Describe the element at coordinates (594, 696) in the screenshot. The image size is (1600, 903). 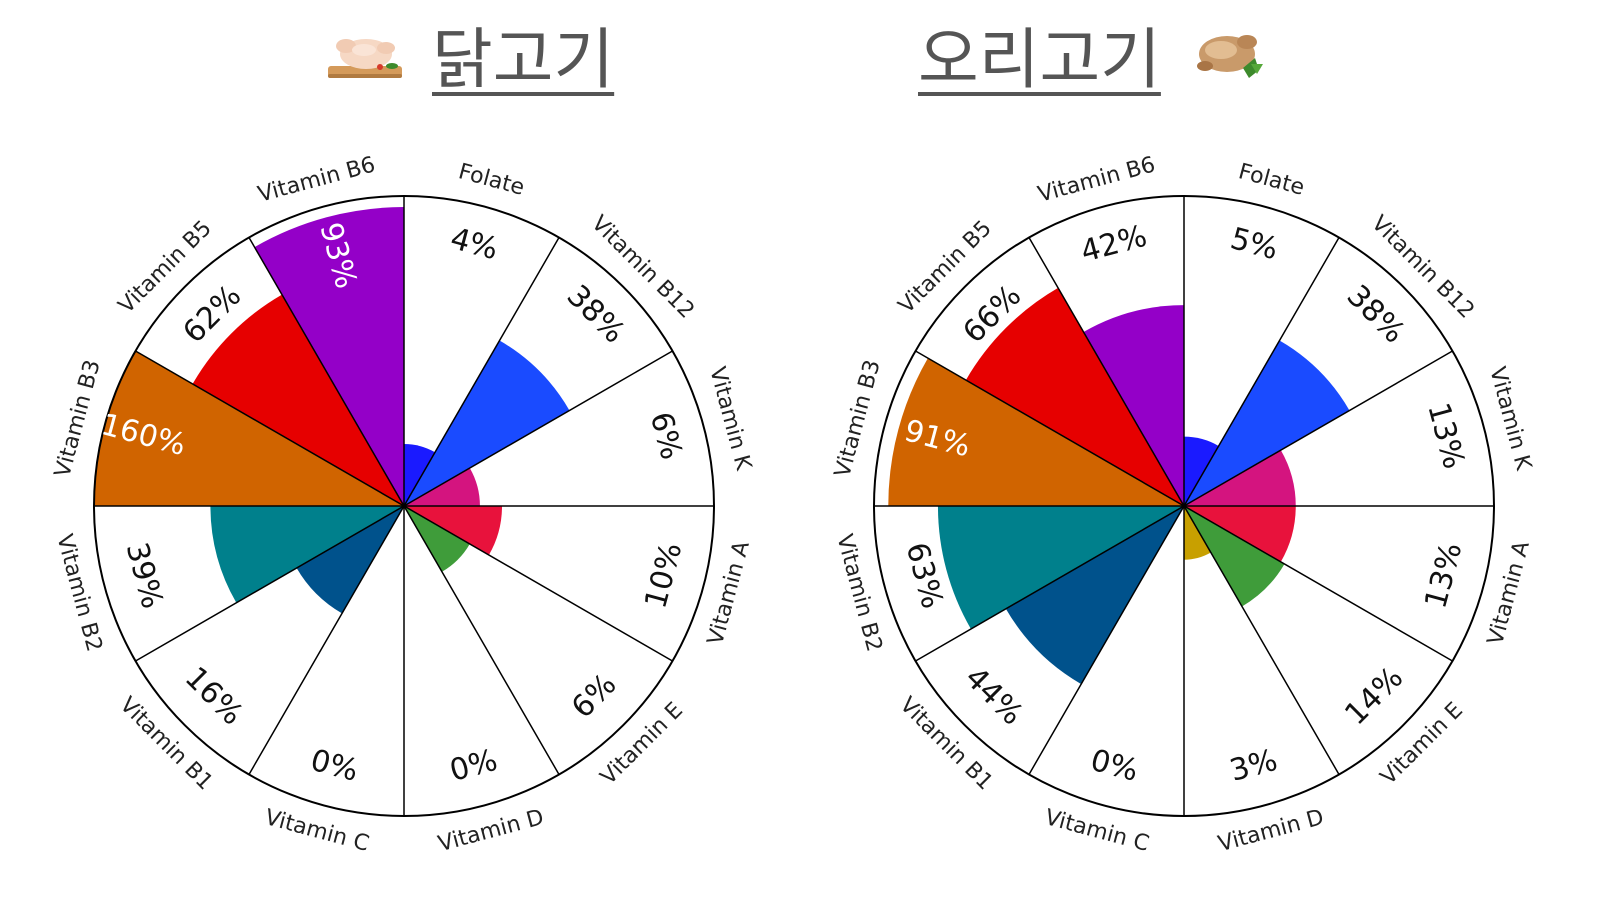
I see `value-label-vitamin-e: 6%` at that location.